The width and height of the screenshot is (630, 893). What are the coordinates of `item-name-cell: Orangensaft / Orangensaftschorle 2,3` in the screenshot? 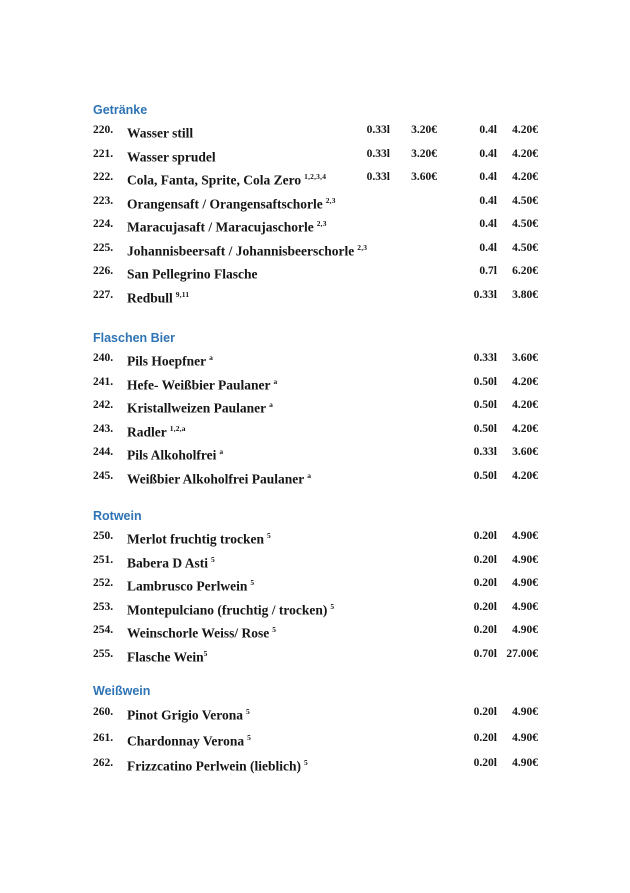 It's located at (233, 203).